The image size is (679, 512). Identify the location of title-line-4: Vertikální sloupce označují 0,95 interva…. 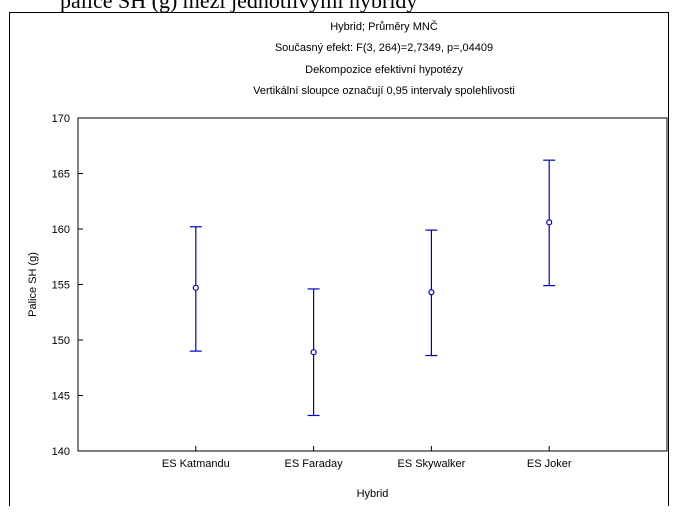
(384, 91).